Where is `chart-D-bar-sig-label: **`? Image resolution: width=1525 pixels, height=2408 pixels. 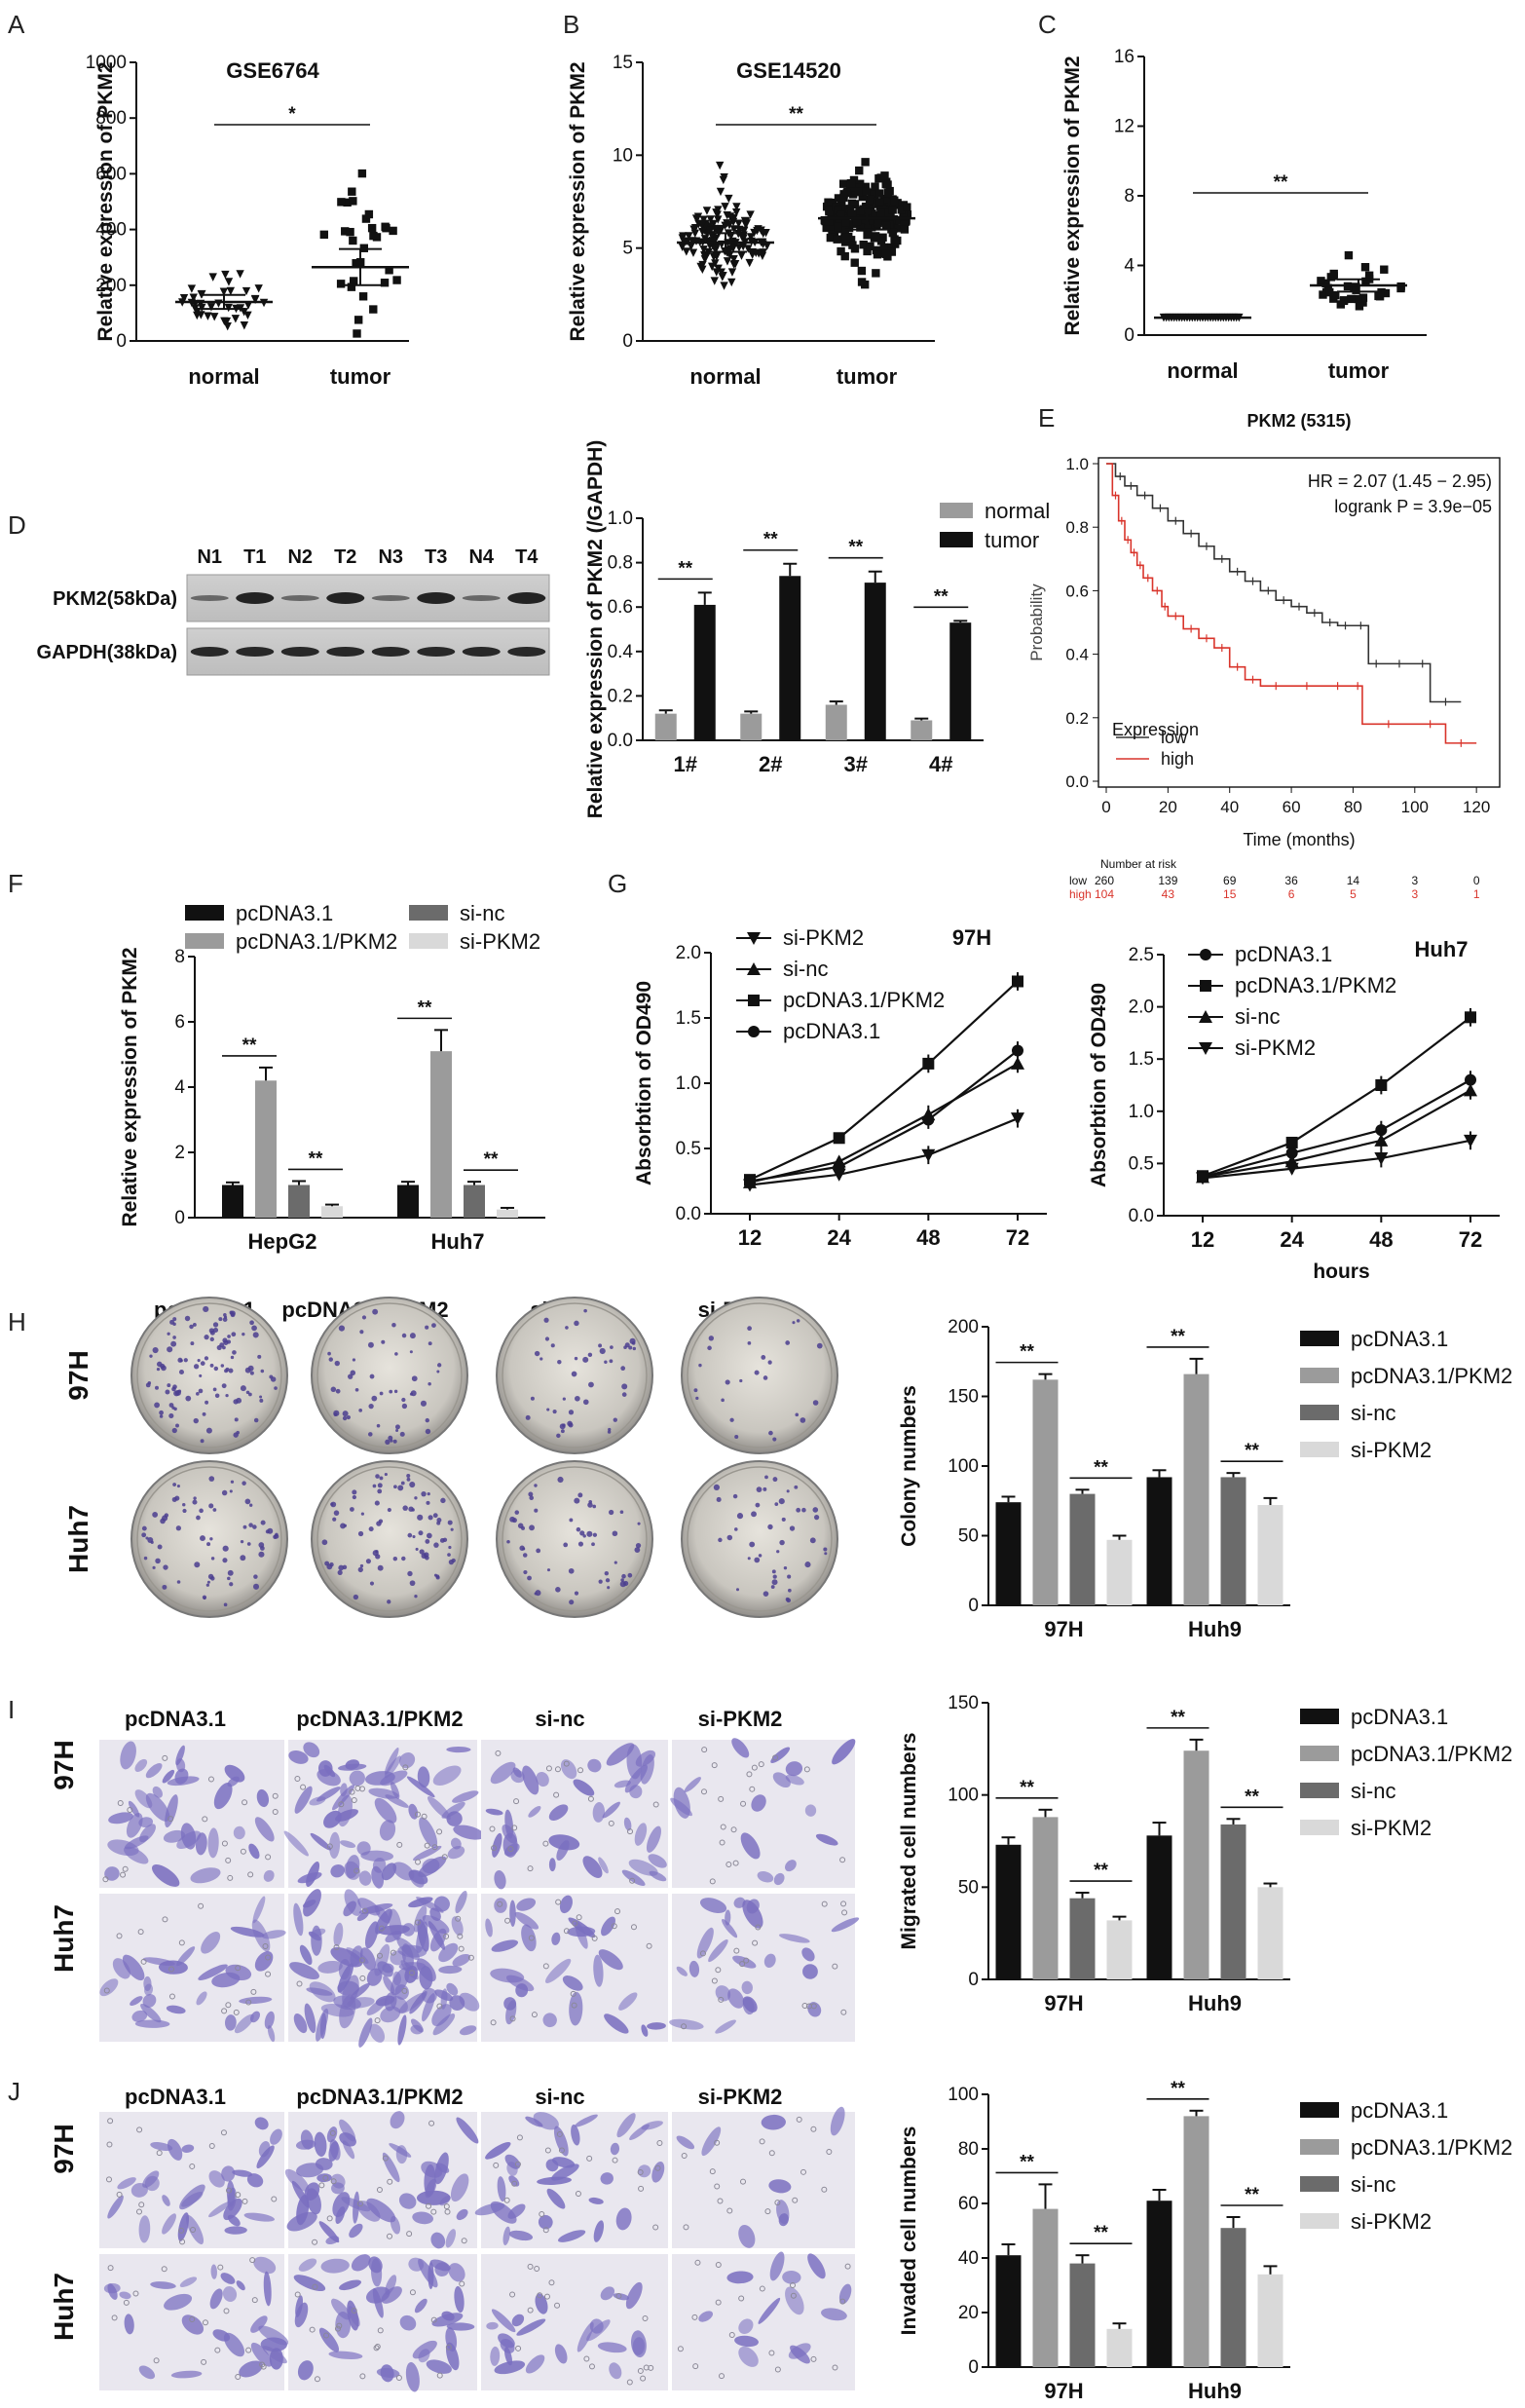
chart-D-bar-sig-label: ** is located at coordinates (855, 548).